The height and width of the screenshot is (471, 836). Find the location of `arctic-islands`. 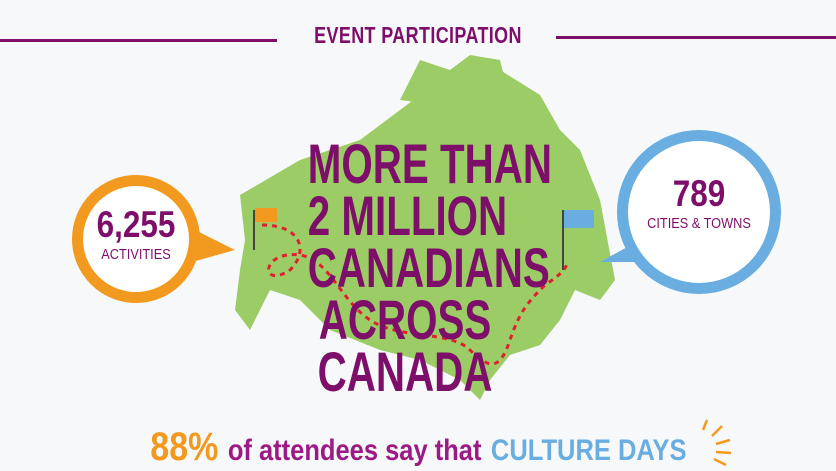

arctic-islands is located at coordinates (455, 82).